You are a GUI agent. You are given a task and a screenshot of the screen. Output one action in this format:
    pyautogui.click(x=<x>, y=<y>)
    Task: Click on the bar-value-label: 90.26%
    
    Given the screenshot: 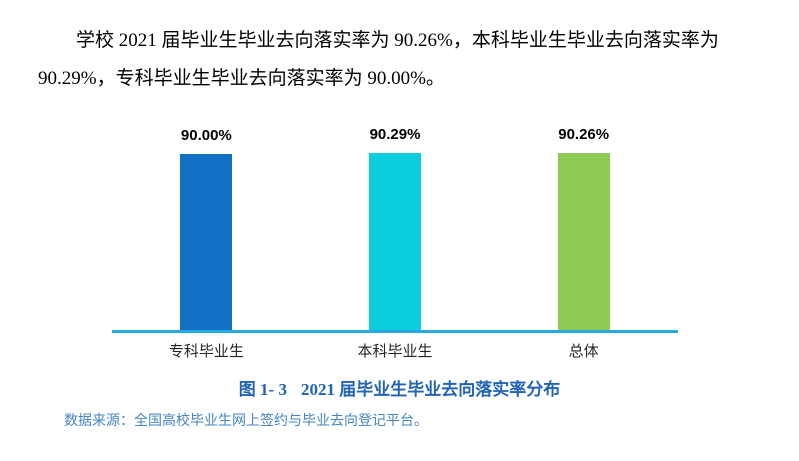 What is the action you would take?
    pyautogui.click(x=584, y=134)
    